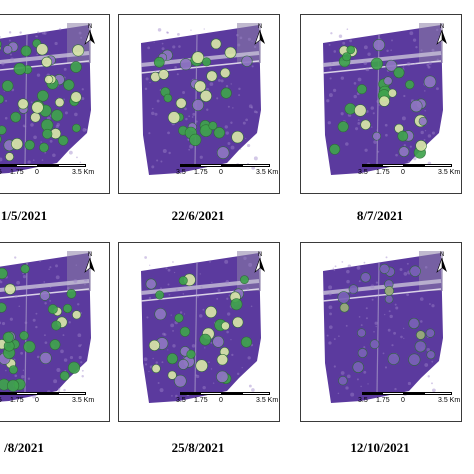  I want to click on map-image, so click(382, 99).